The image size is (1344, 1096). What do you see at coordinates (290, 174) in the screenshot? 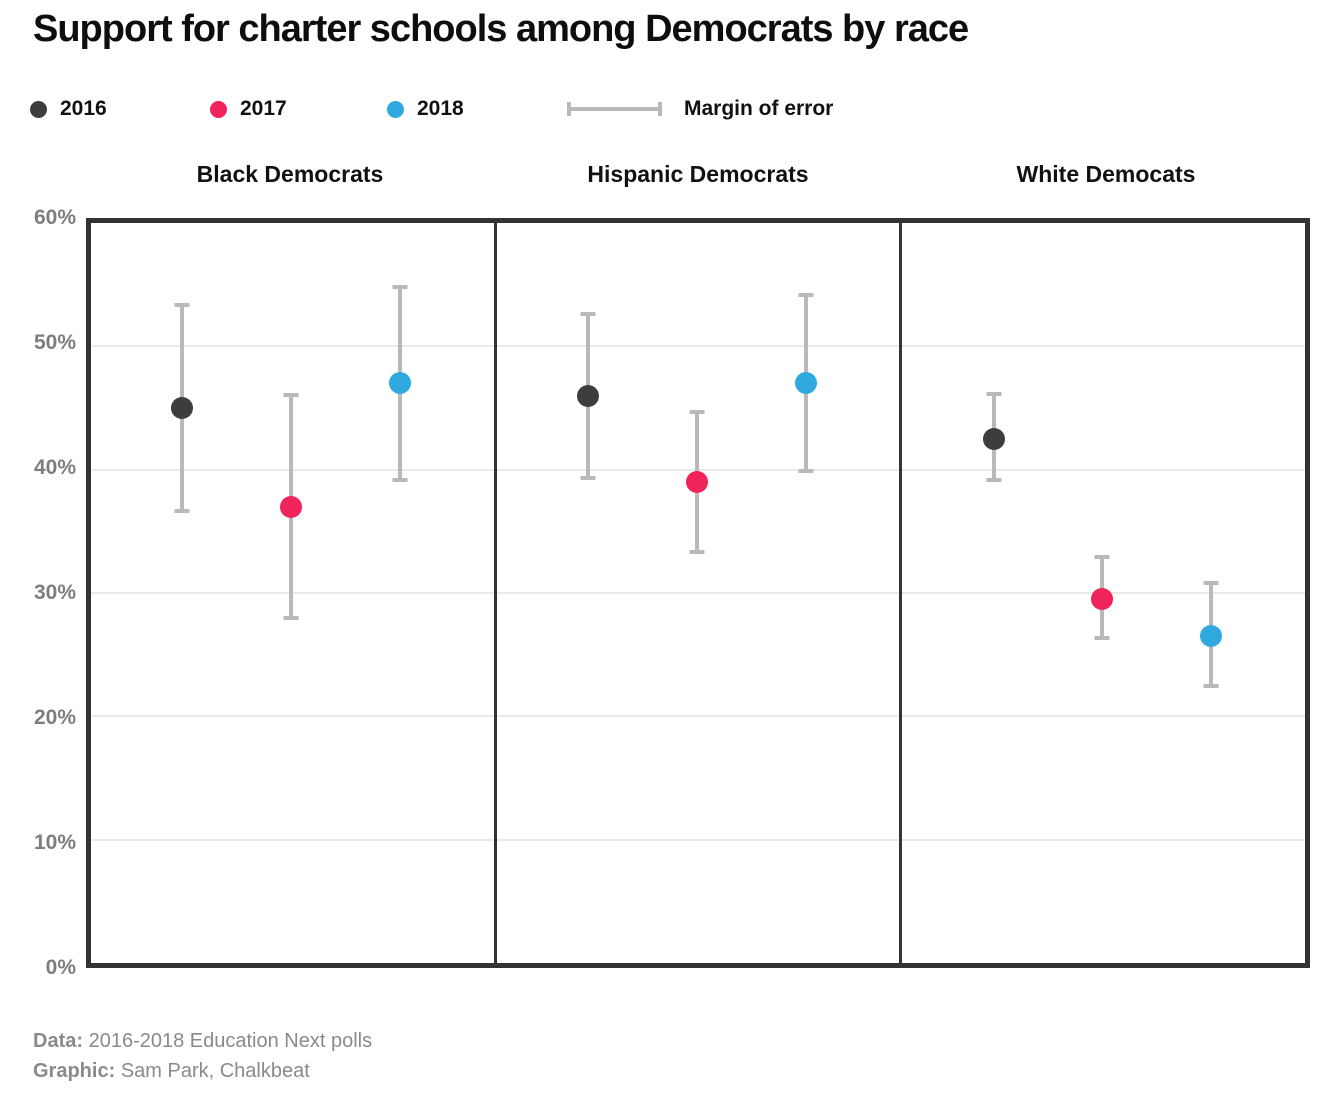
I see `panel-title-black-democrats: Black Democrats` at bounding box center [290, 174].